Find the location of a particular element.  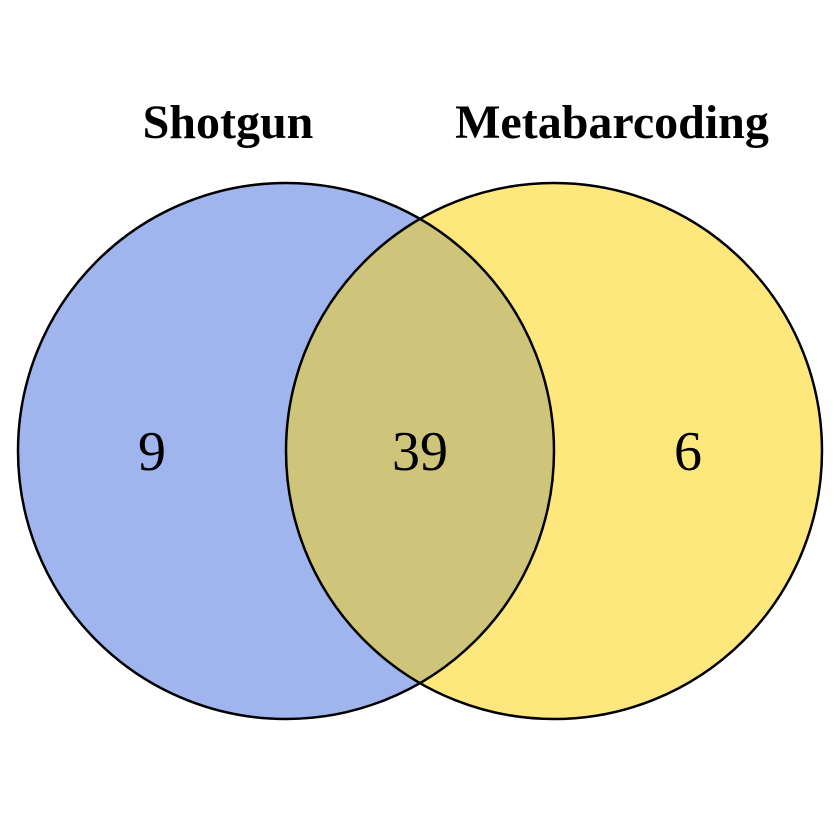

set-label-metabarcoding: Metabarcoding is located at coordinates (612, 122).